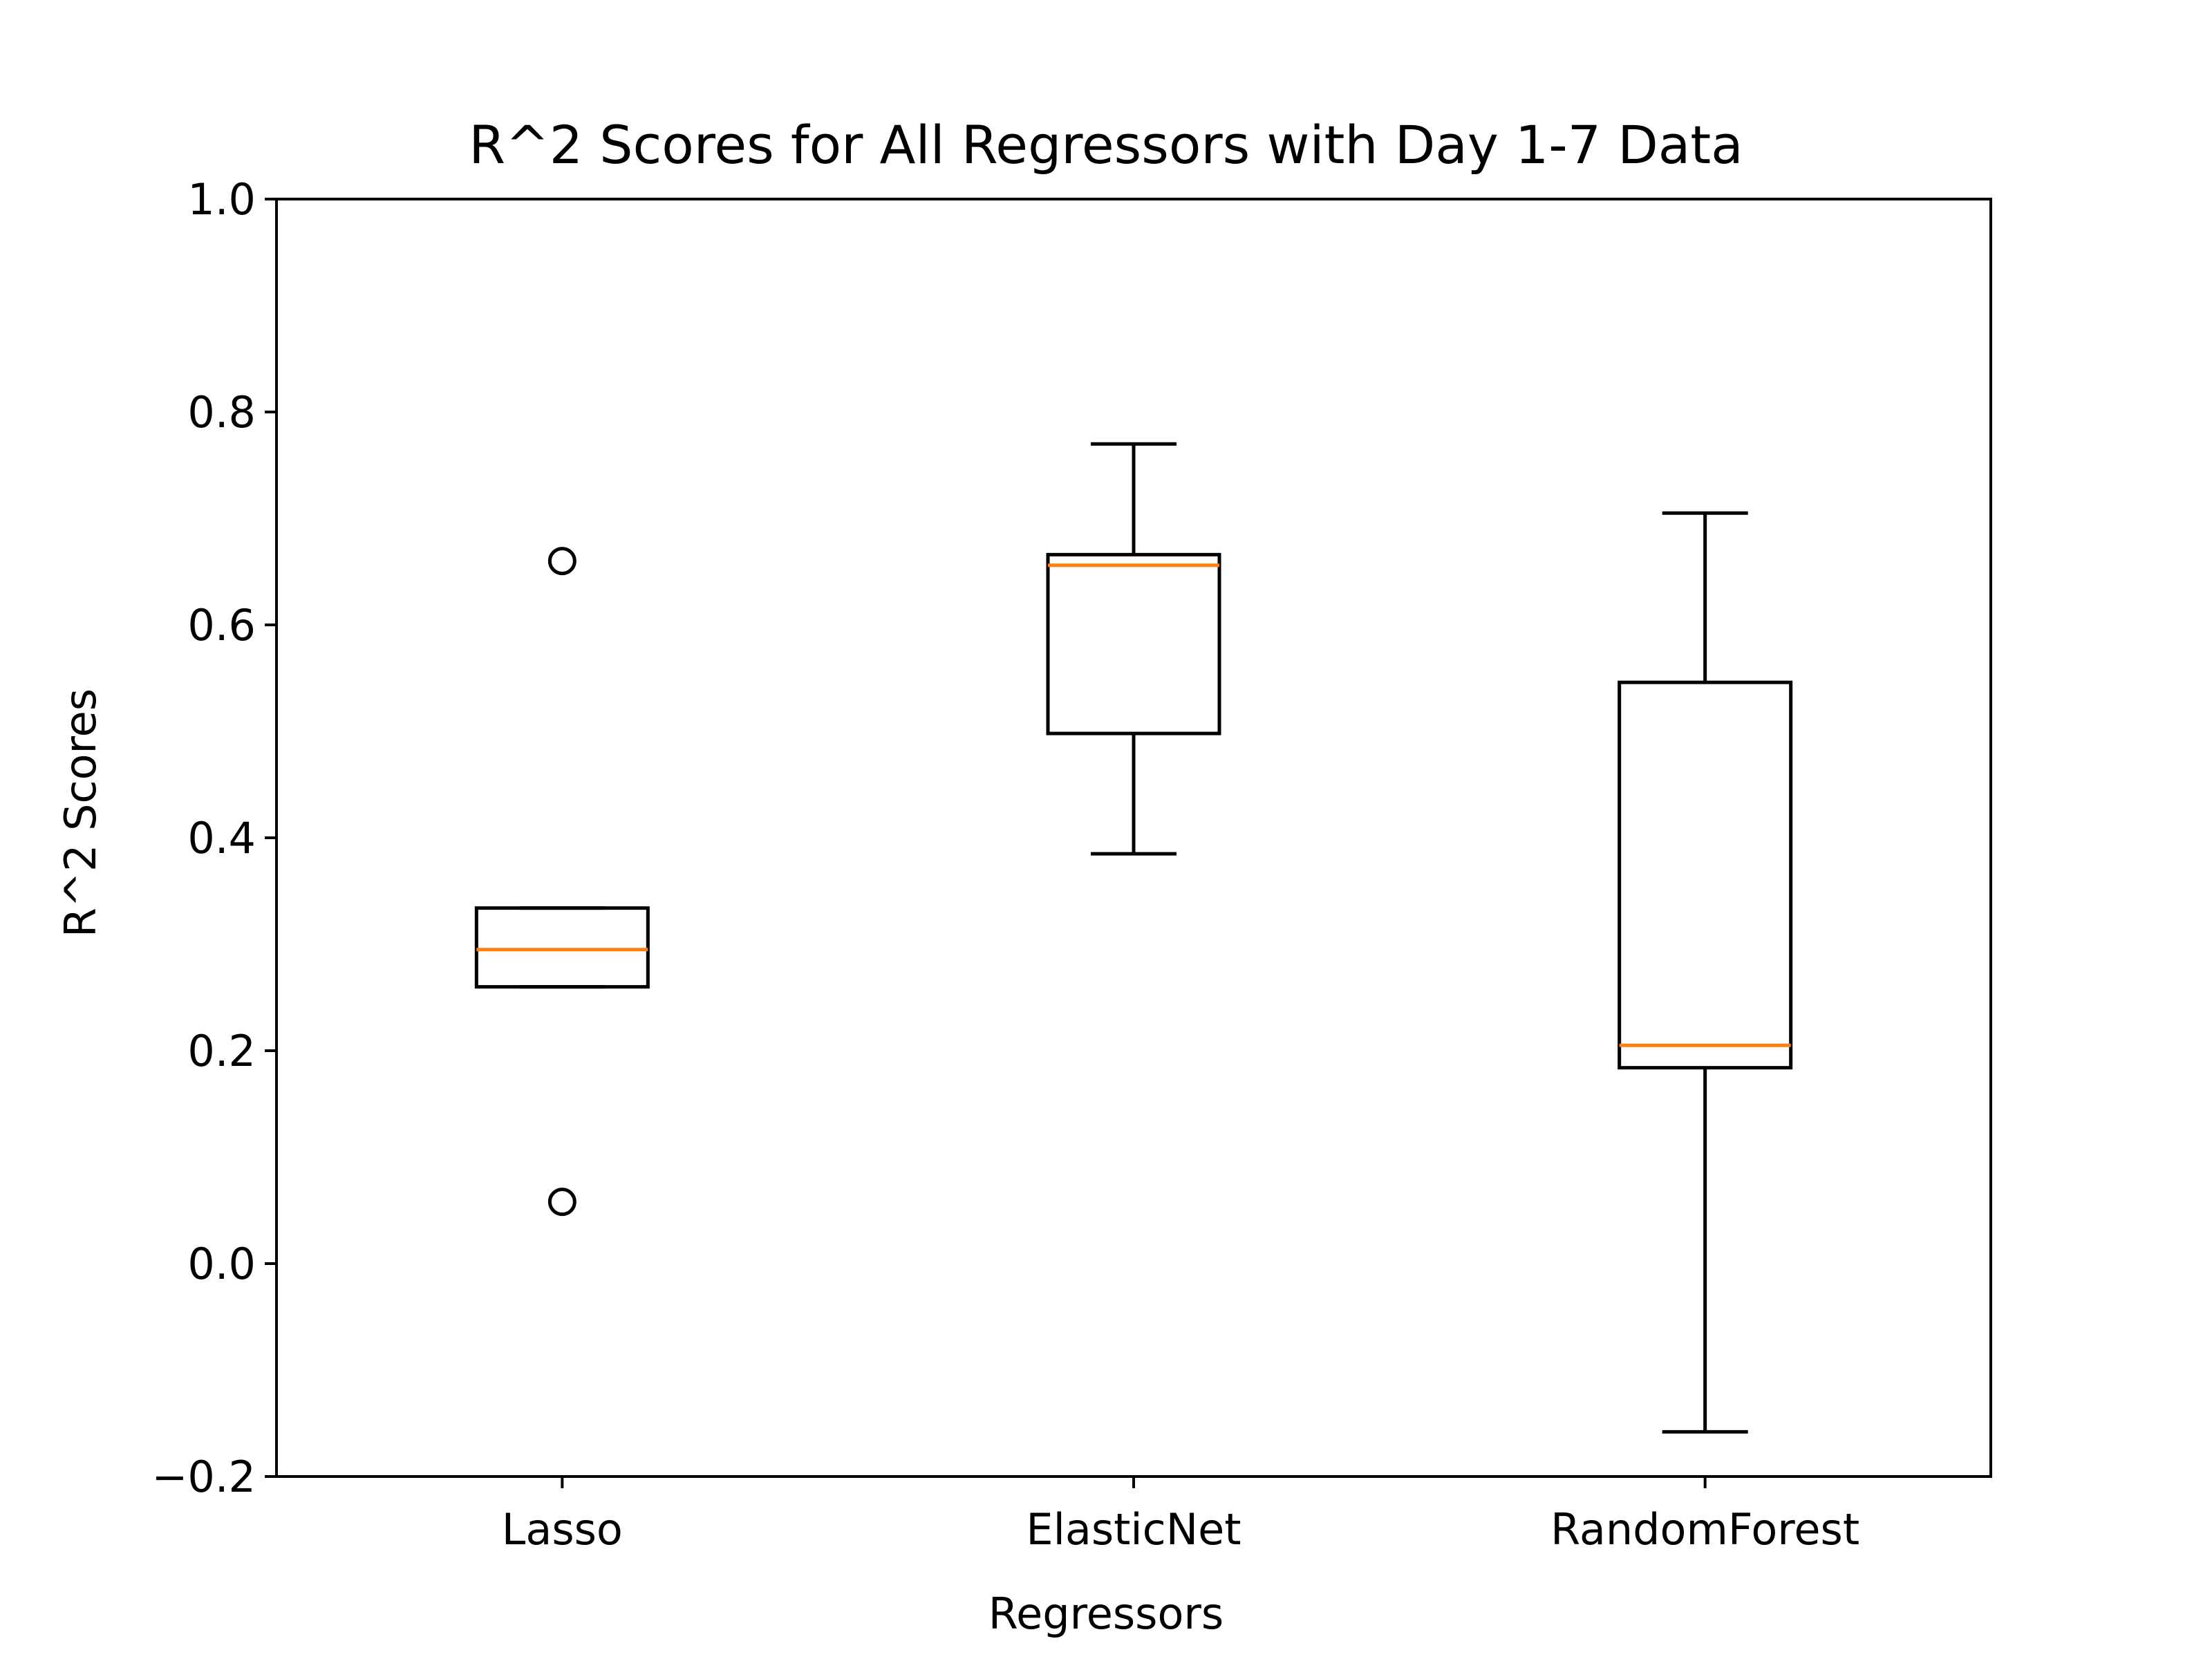 This screenshot has height=1659, width=2212. I want to click on y-tick-label: 0.2, so click(222, 1051).